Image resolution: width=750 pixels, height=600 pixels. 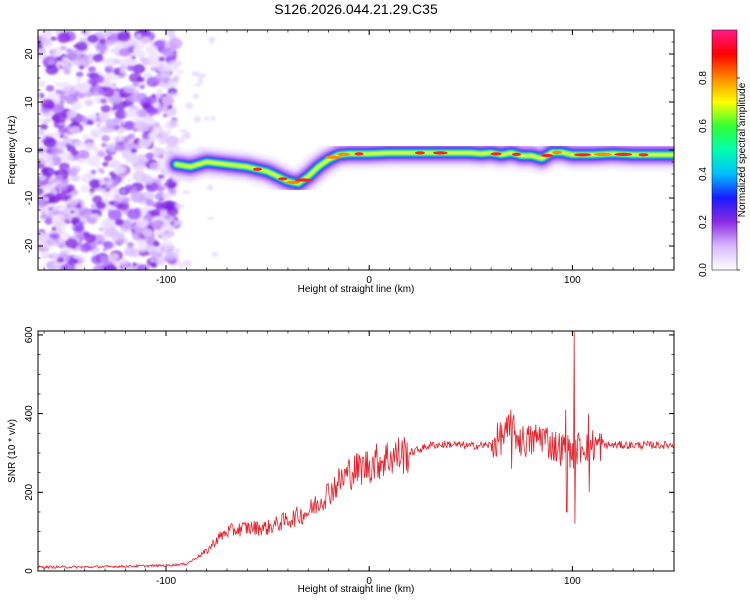 What do you see at coordinates (12, 150) in the screenshot?
I see `spectrogram-y-label: Frequency (Hz)` at bounding box center [12, 150].